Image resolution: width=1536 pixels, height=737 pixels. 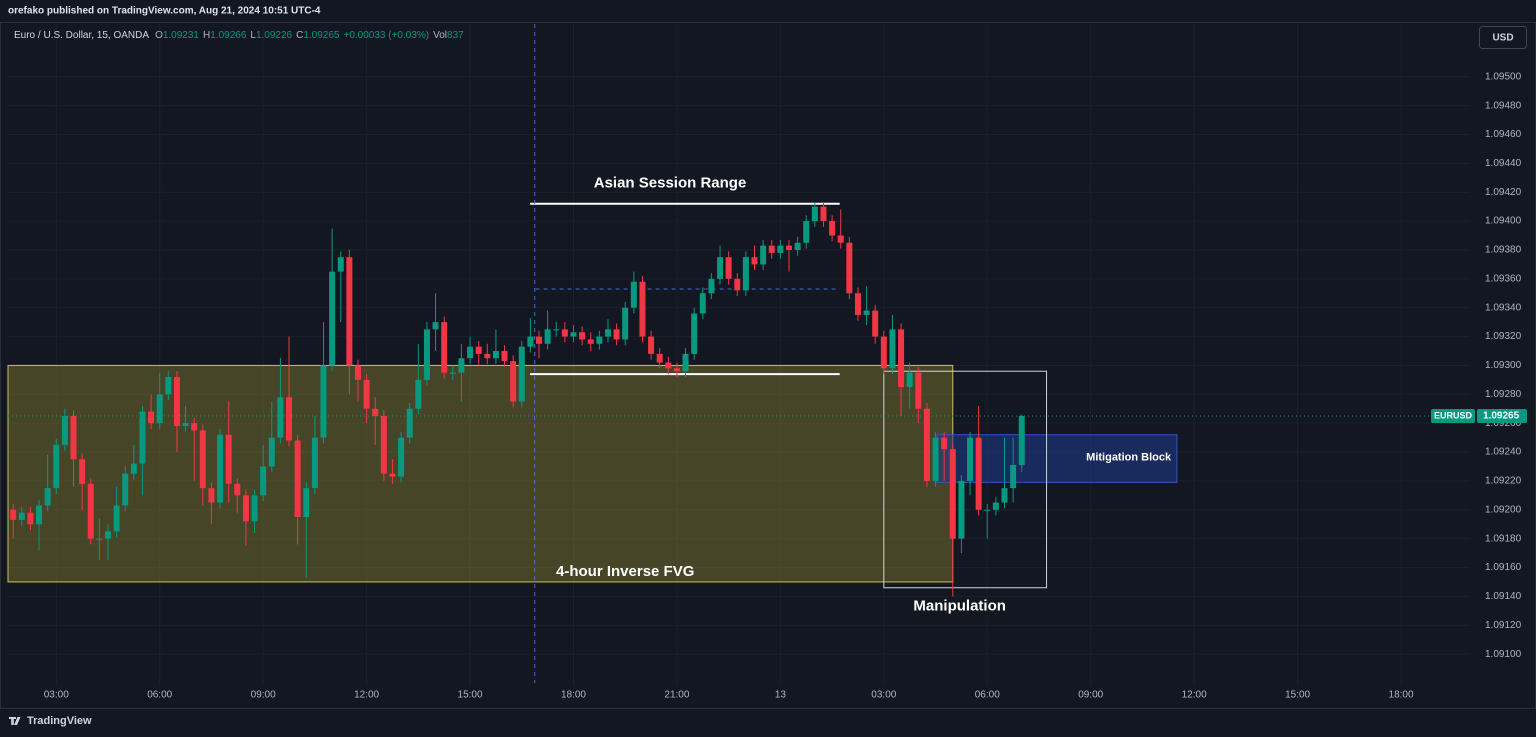 I want to click on quote-key: O, so click(x=159, y=35).